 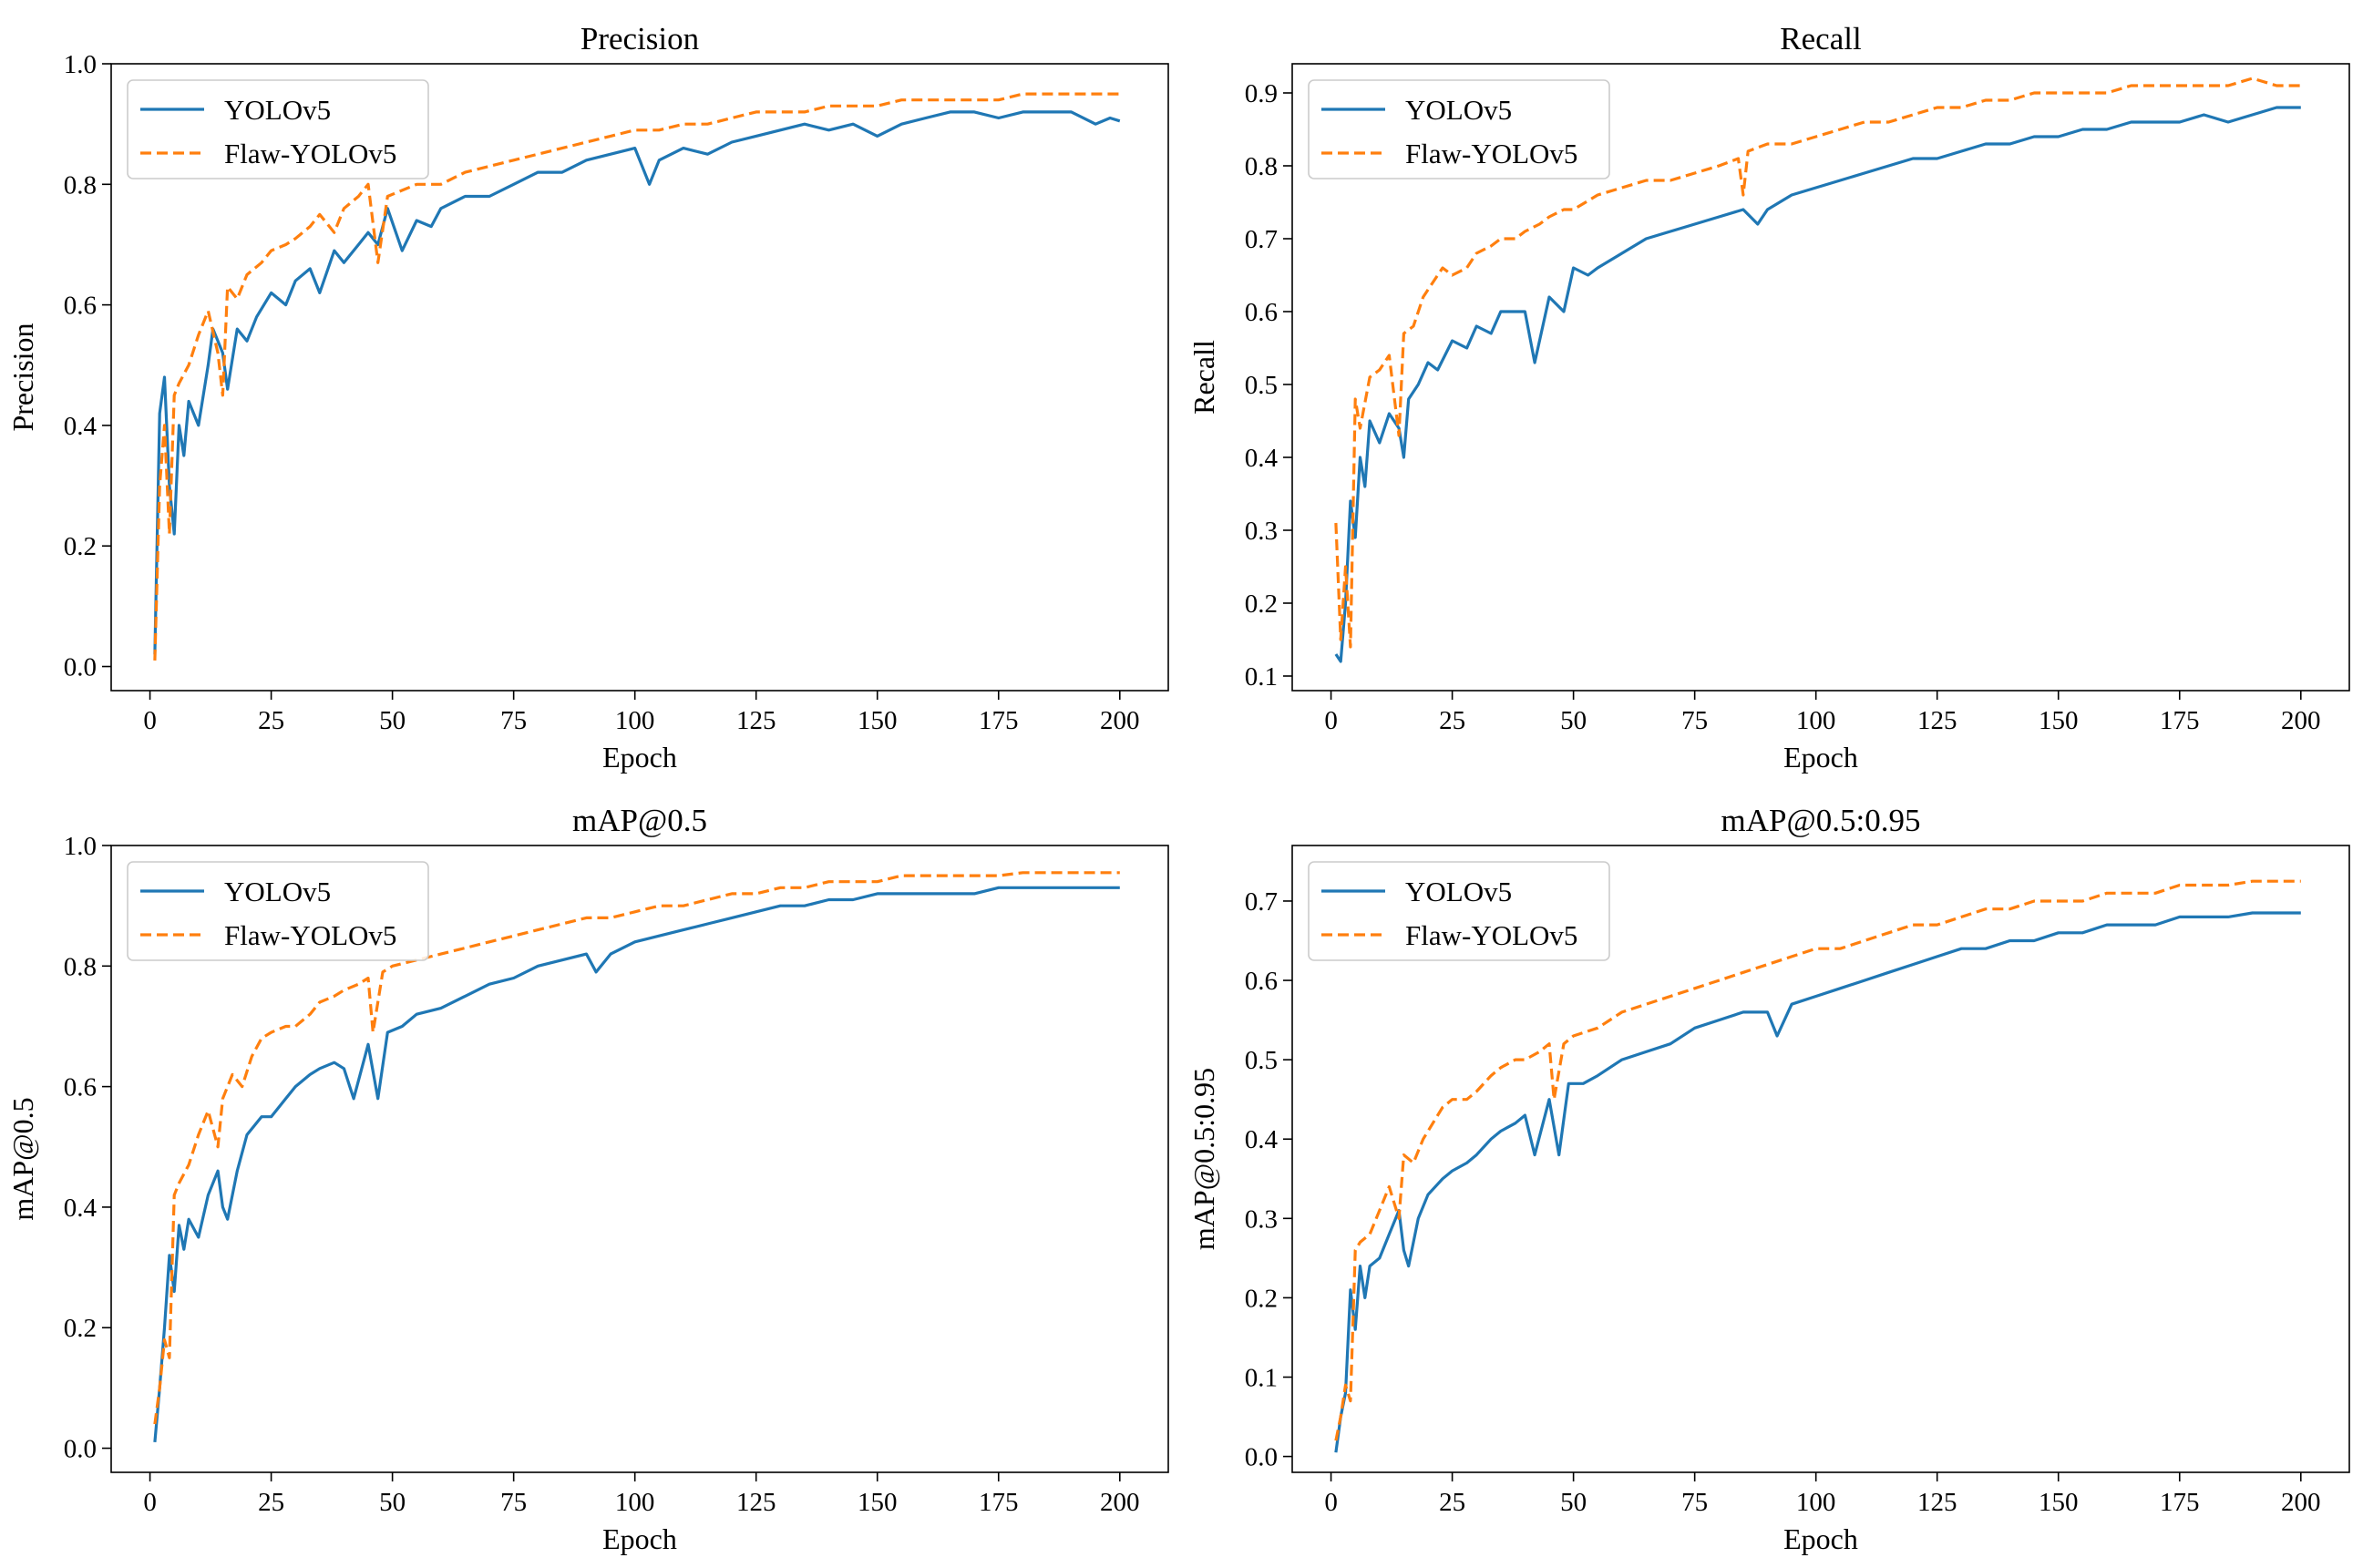 I want to click on chart-title: Recall, so click(x=1821, y=38).